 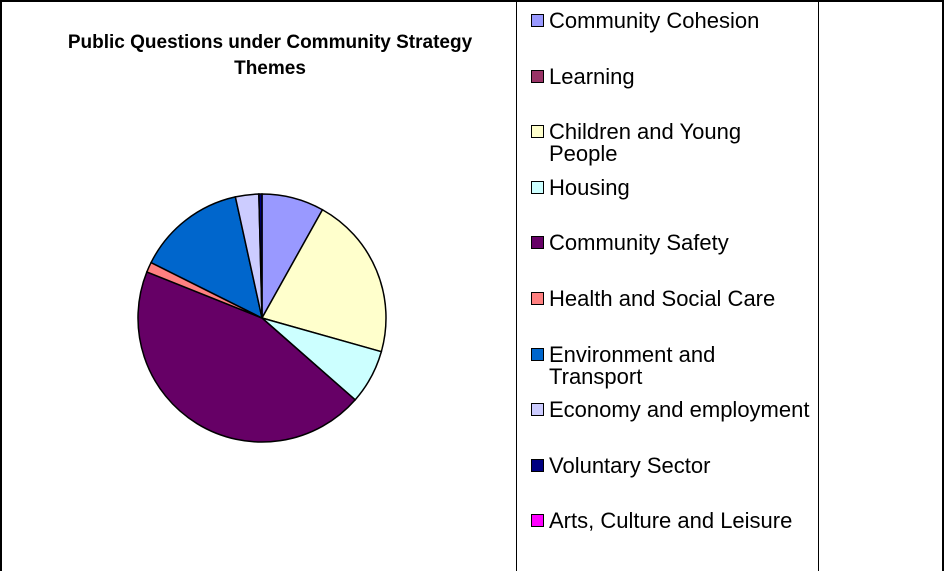 I want to click on legend-swatch-environment-and-transport, so click(x=537, y=354).